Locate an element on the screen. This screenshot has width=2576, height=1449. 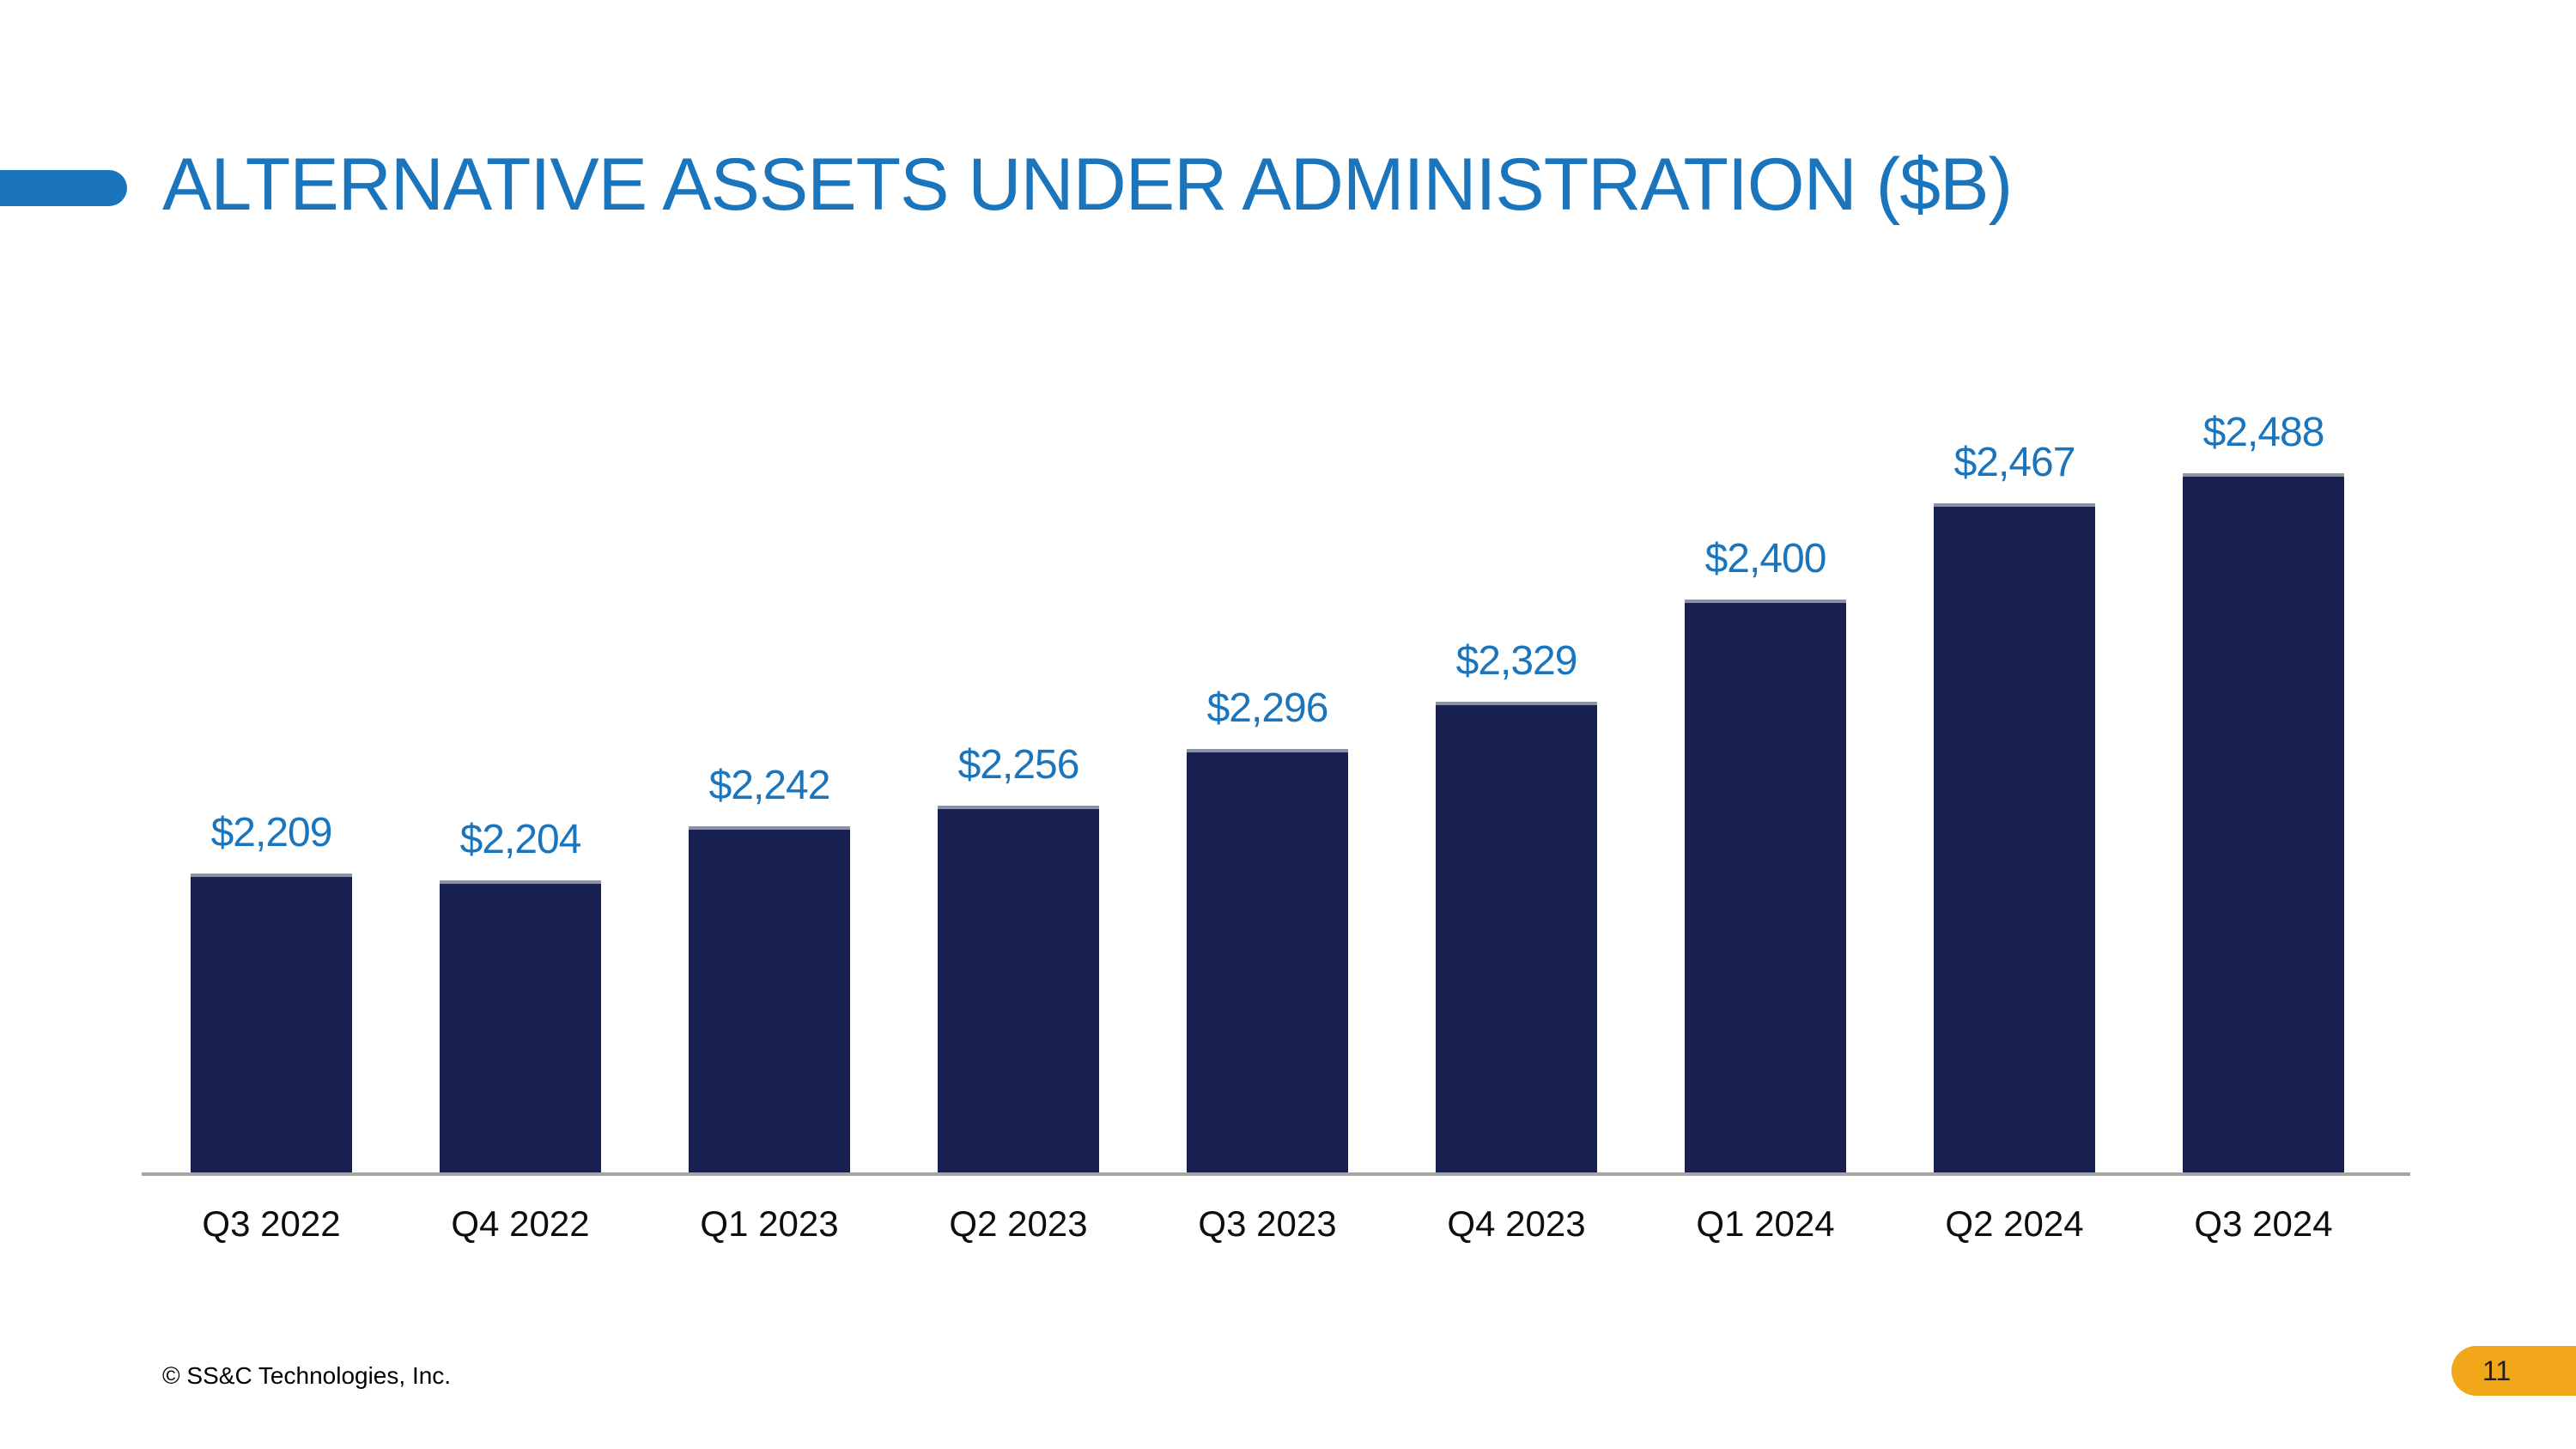
bar-column: $2,400 Q1 2024 is located at coordinates (1765, 814).